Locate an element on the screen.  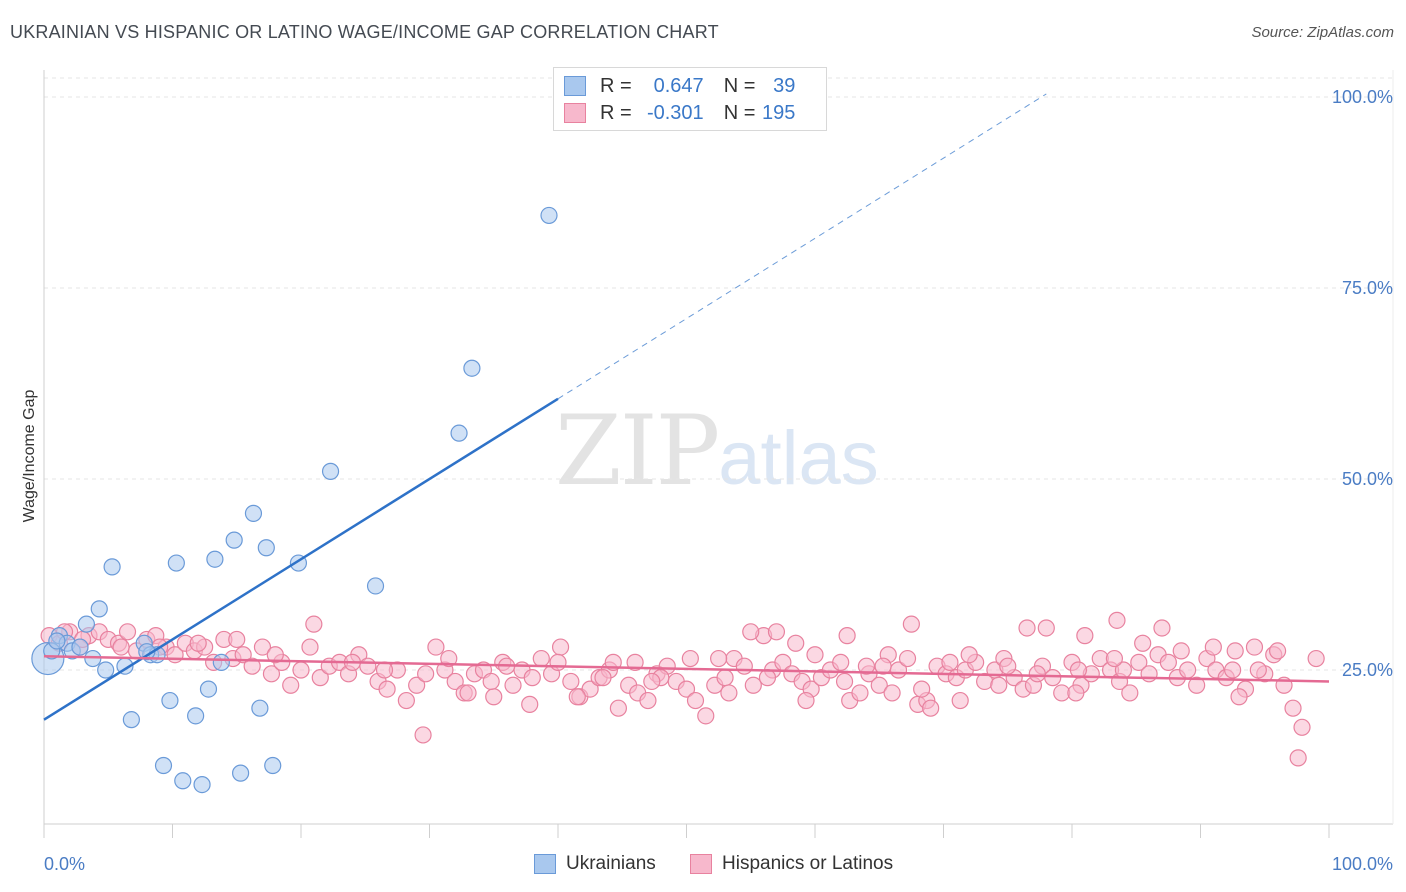
legend-swatch-pink is located at coordinates (575, 113).